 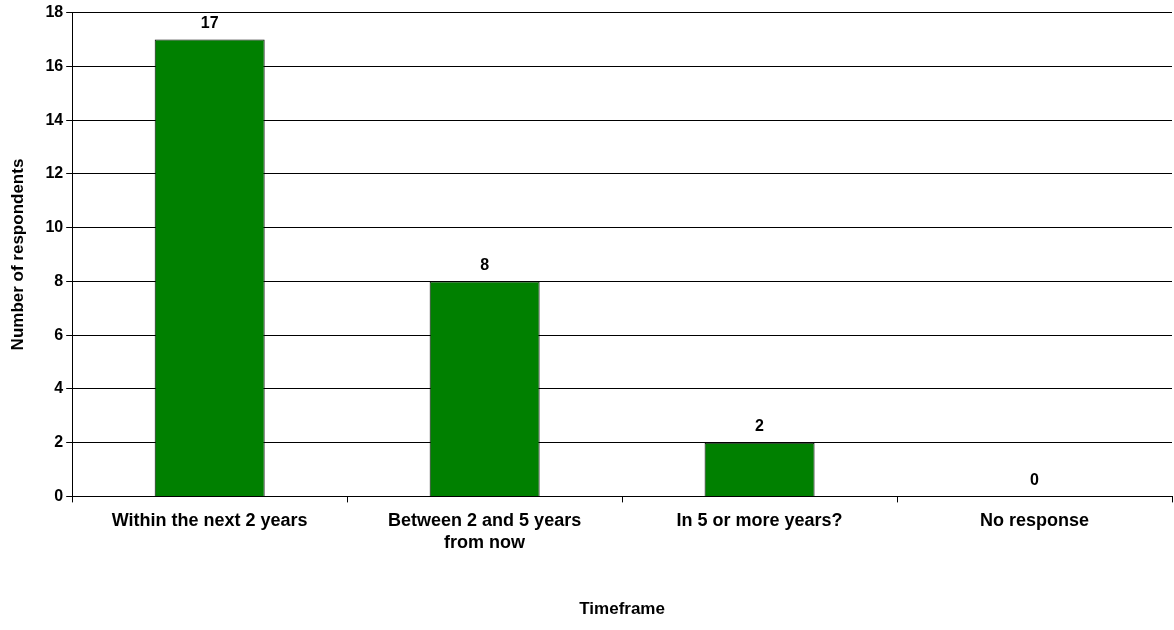 What do you see at coordinates (760, 426) in the screenshot?
I see `data-label: 2` at bounding box center [760, 426].